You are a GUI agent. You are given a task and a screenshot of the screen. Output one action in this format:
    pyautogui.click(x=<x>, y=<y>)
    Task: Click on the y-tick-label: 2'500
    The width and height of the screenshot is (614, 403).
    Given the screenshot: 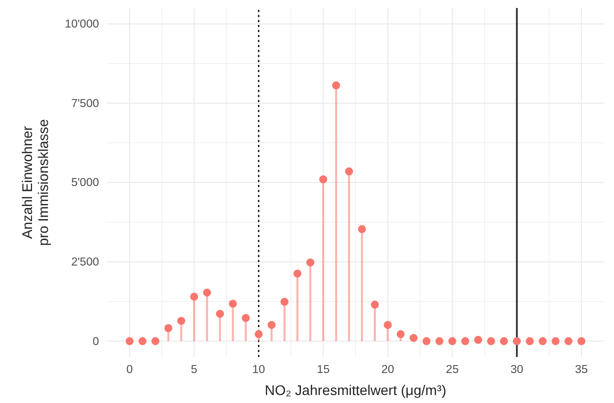 What is the action you would take?
    pyautogui.click(x=85, y=262)
    